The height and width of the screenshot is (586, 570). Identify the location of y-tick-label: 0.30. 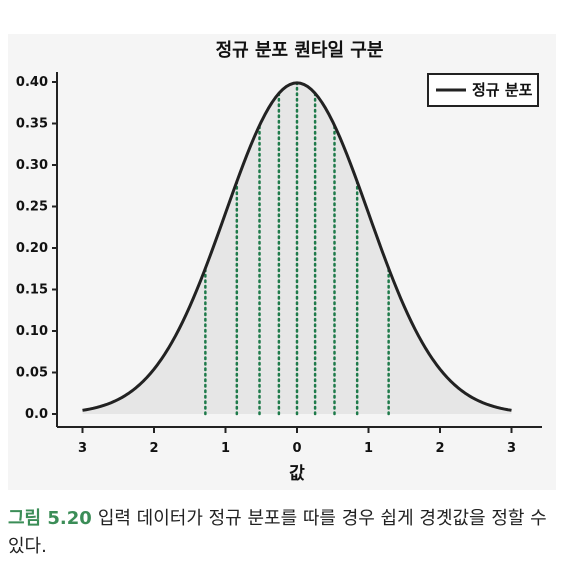
(32, 165).